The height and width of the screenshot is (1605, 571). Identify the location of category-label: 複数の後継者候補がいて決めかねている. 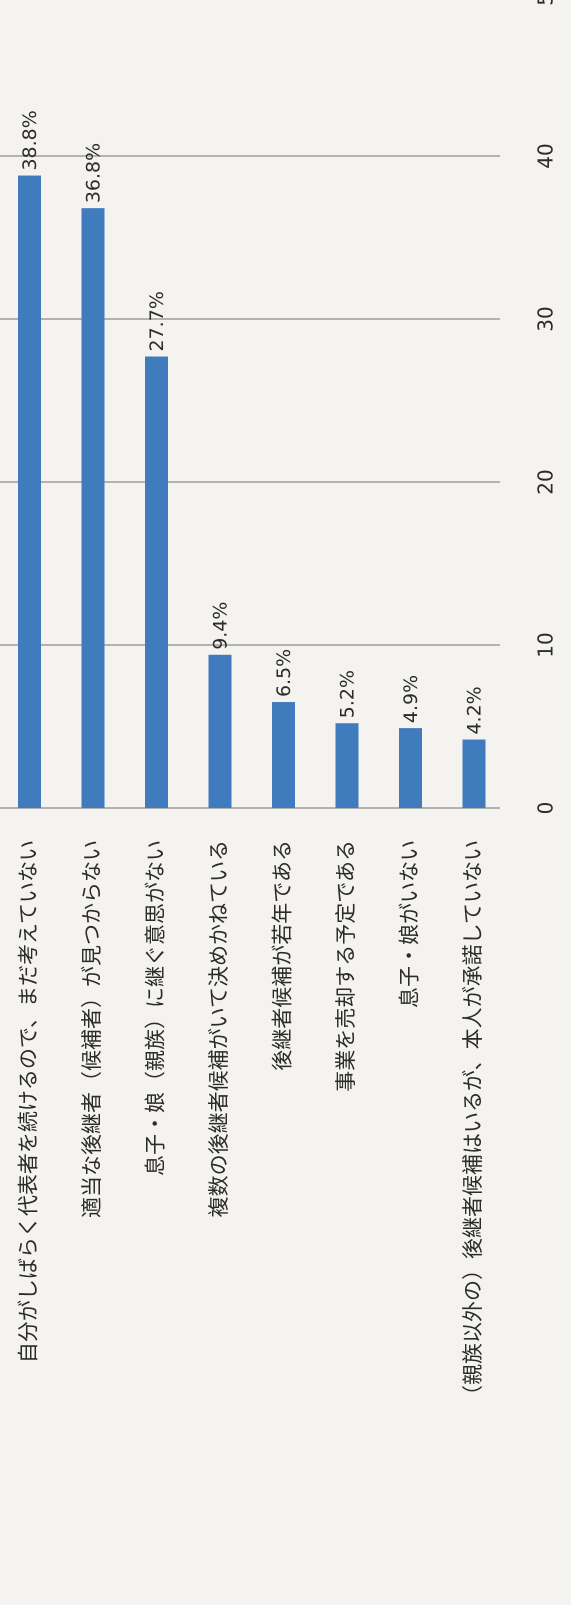
(219, 1028).